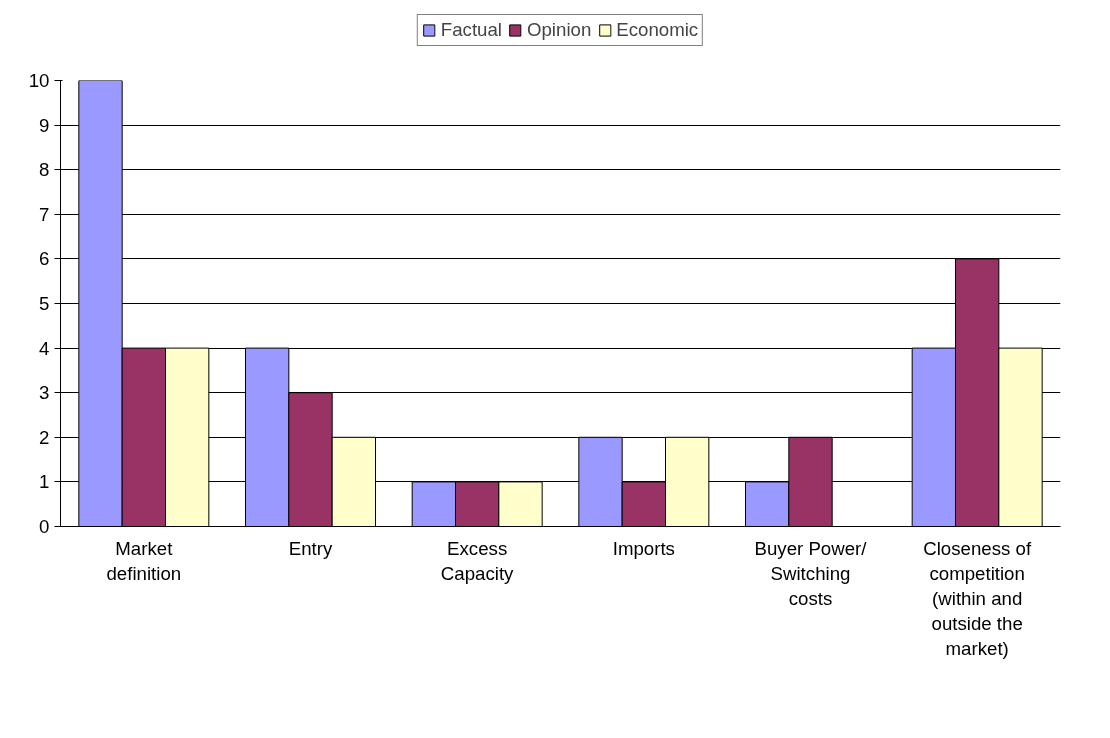 The image size is (1110, 738). I want to click on y-tick-label: 5, so click(44, 303).